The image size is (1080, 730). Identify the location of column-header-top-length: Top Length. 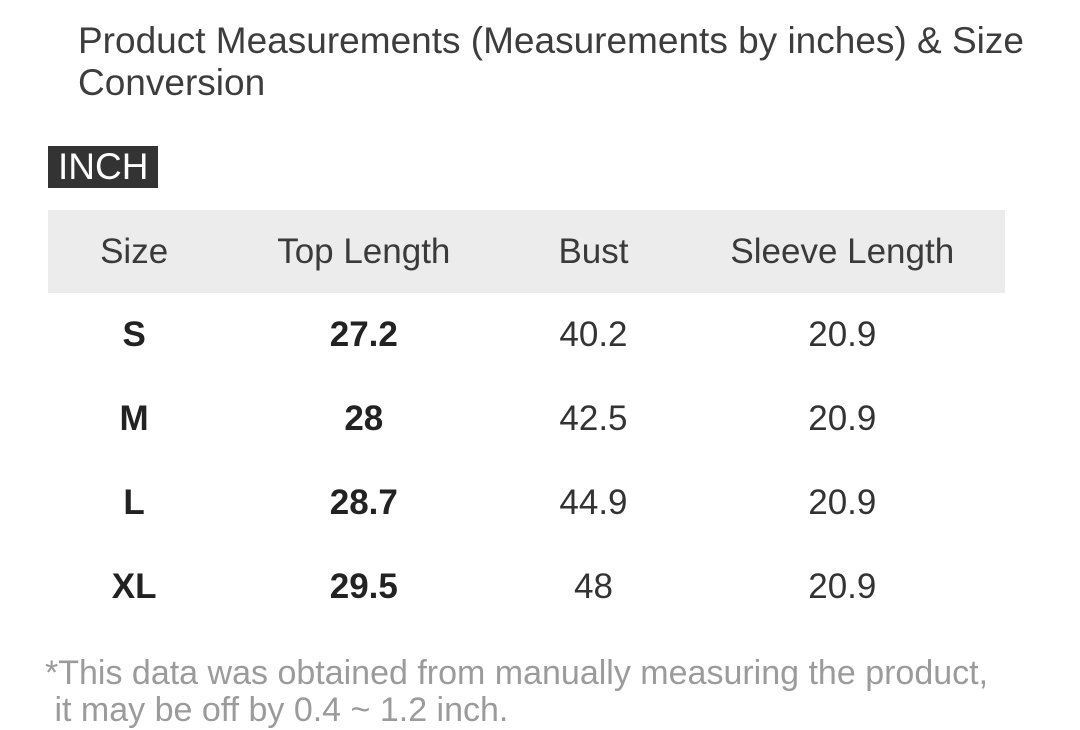
(364, 251).